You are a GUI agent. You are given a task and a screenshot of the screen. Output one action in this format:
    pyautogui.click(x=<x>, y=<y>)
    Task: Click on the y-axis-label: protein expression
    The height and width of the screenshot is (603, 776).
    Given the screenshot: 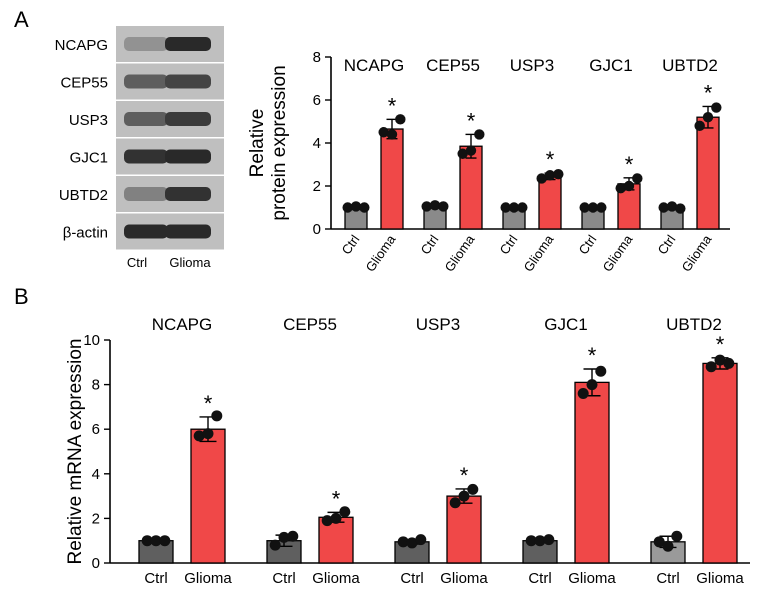 What is the action you would take?
    pyautogui.click(x=279, y=142)
    